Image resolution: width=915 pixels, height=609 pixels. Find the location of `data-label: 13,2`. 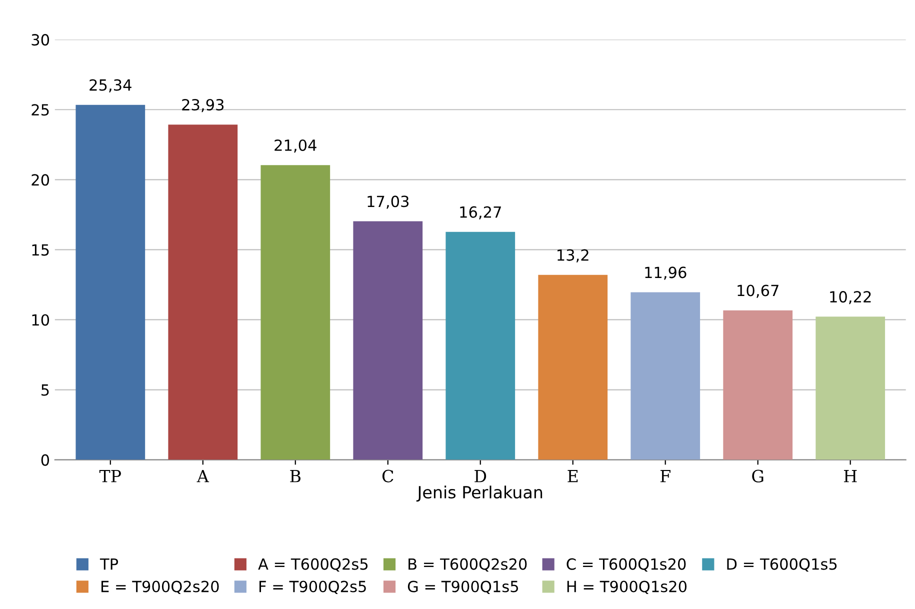

data-label: 13,2 is located at coordinates (573, 255).